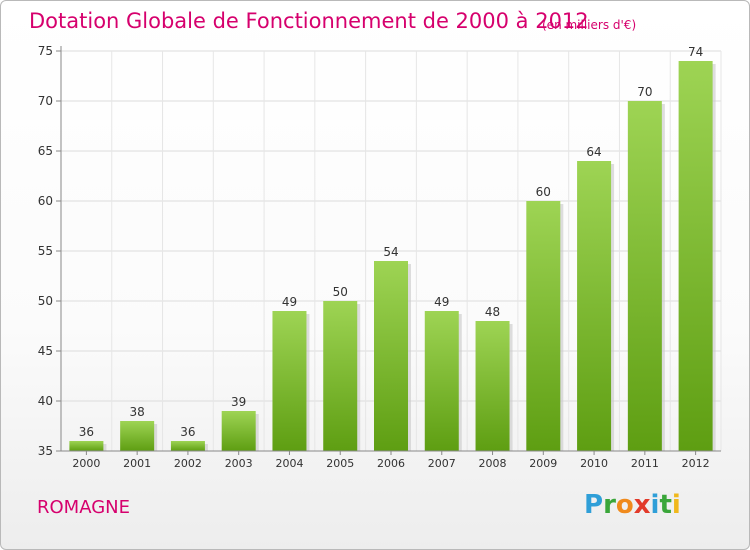 The image size is (750, 550). Describe the element at coordinates (45, 101) in the screenshot. I see `y-tick-label: 70` at that location.